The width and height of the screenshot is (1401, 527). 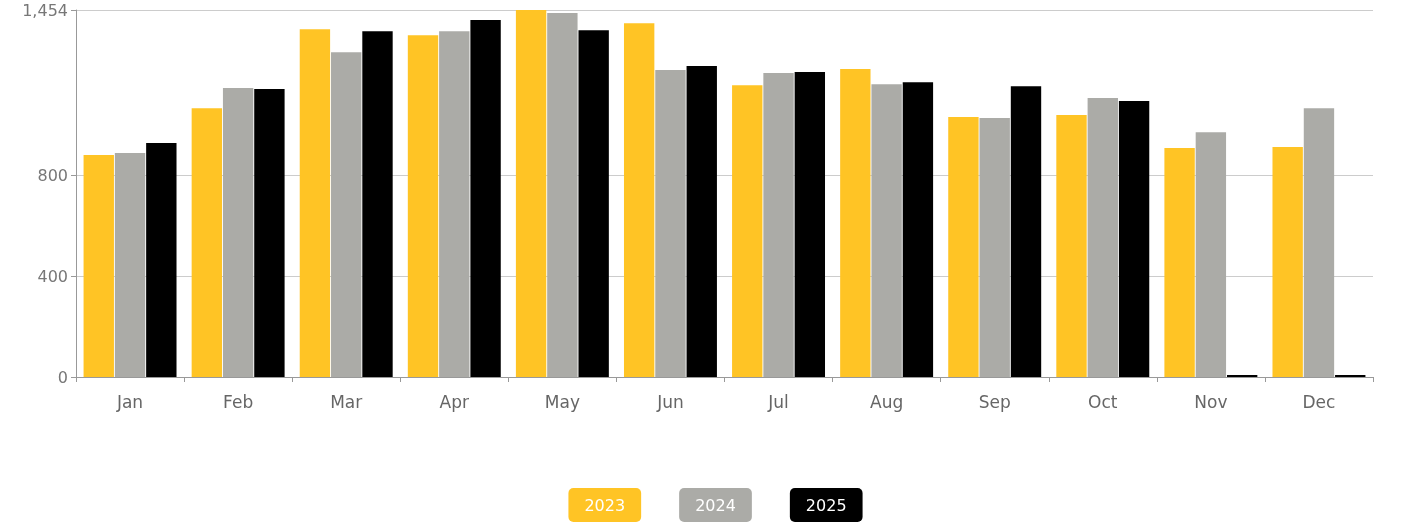 I want to click on x-tick-label: Feb, so click(x=238, y=401).